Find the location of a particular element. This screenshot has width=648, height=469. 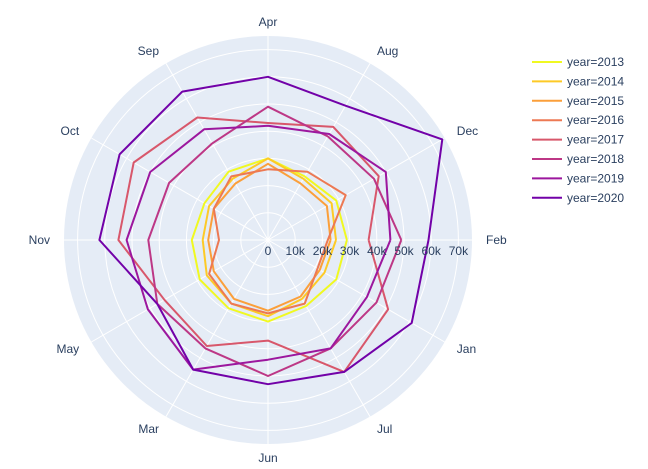

radial-tick-label: 40k is located at coordinates (377, 251).